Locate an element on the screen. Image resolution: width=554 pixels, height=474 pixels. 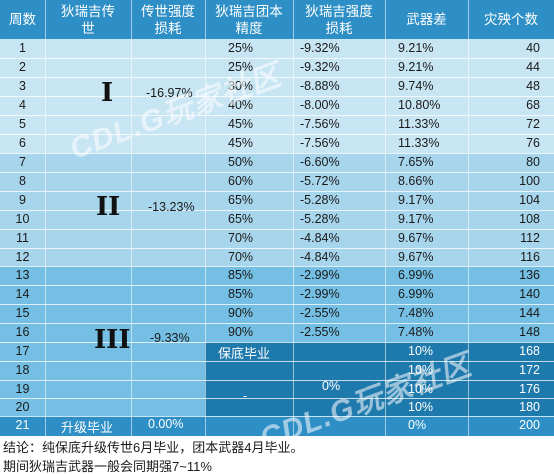
strength-loss-cell: -9.32% is located at coordinates (320, 67).